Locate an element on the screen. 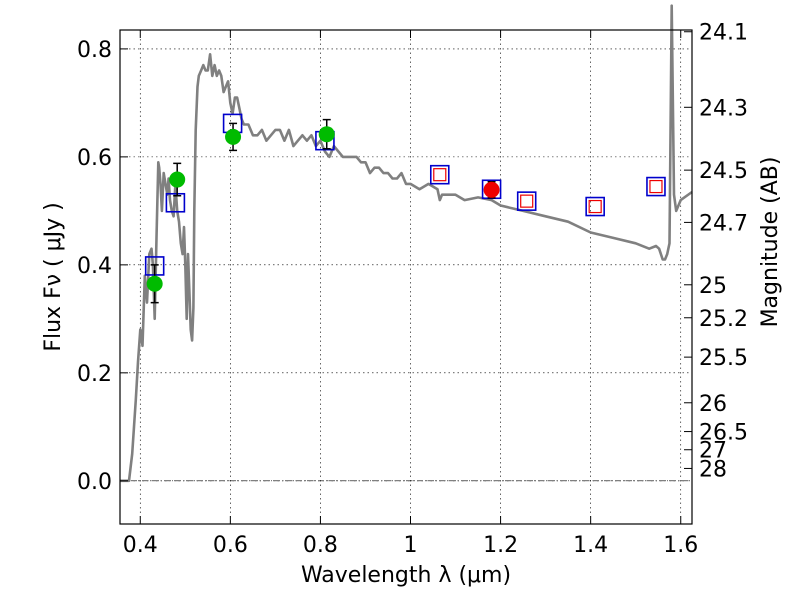 The height and width of the screenshot is (604, 800). mag-tick-label: 24.1 is located at coordinates (723, 33).